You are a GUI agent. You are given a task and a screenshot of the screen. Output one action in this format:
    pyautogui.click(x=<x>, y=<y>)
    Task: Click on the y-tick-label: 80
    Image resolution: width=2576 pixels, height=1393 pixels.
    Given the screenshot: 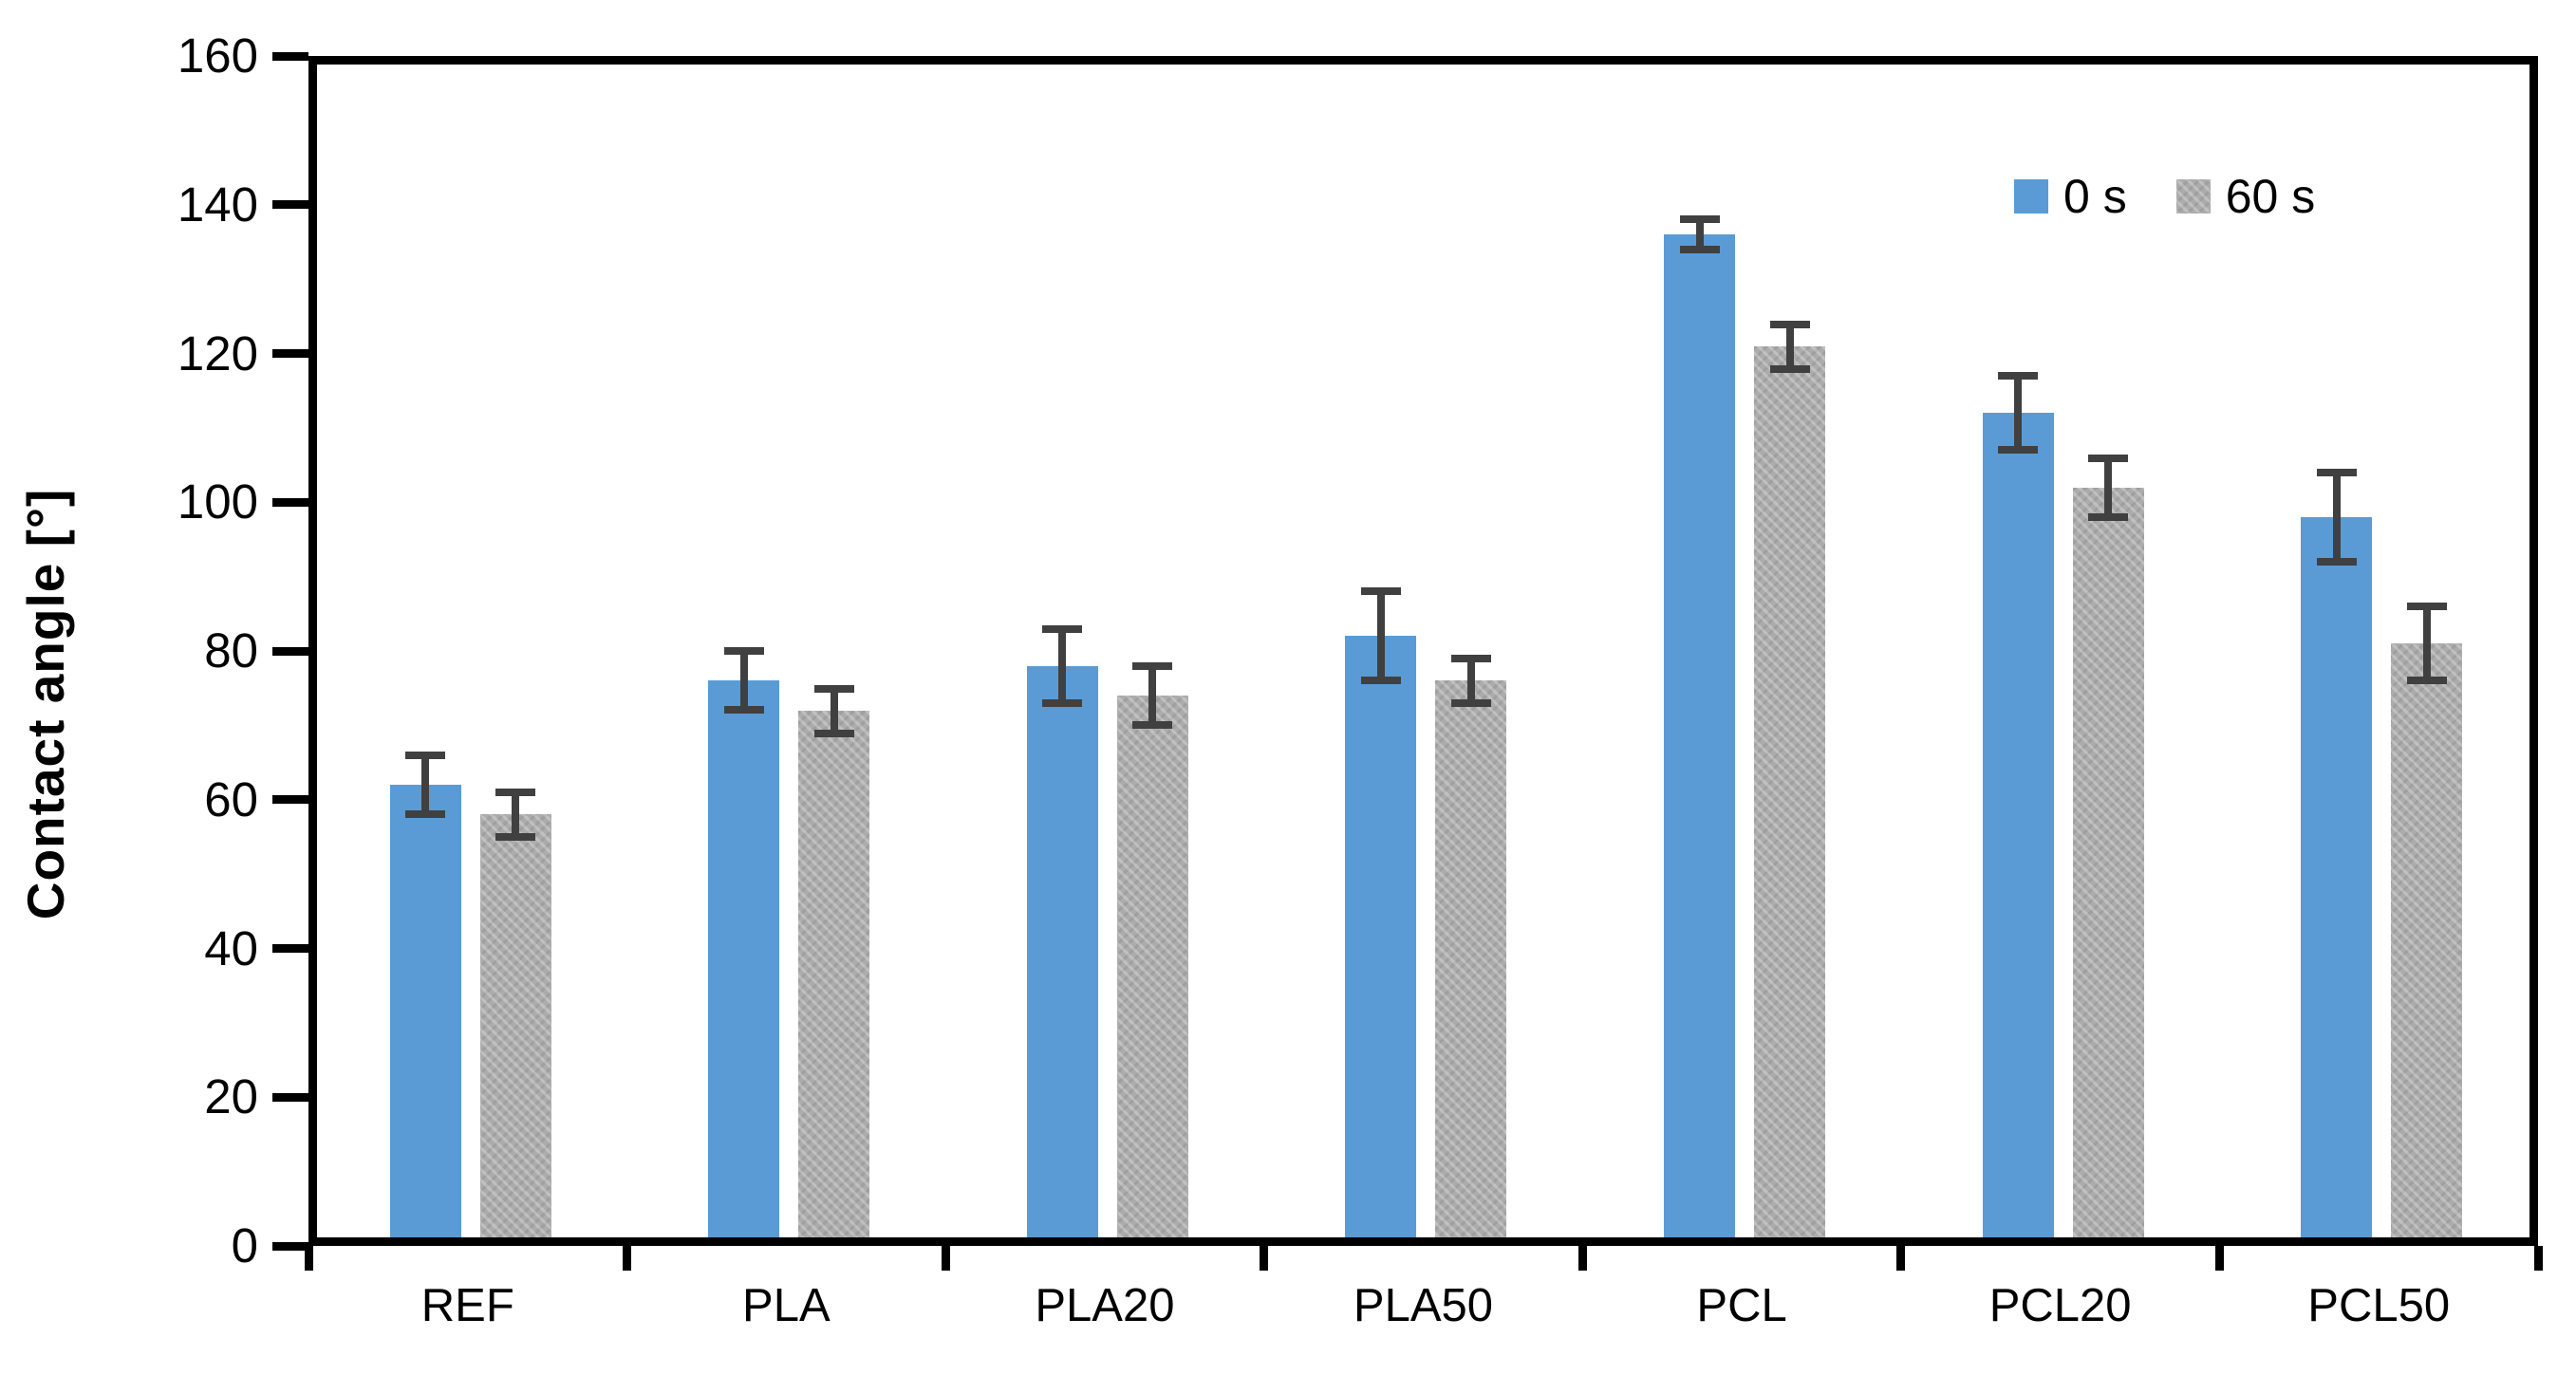 What is the action you would take?
    pyautogui.click(x=231, y=650)
    